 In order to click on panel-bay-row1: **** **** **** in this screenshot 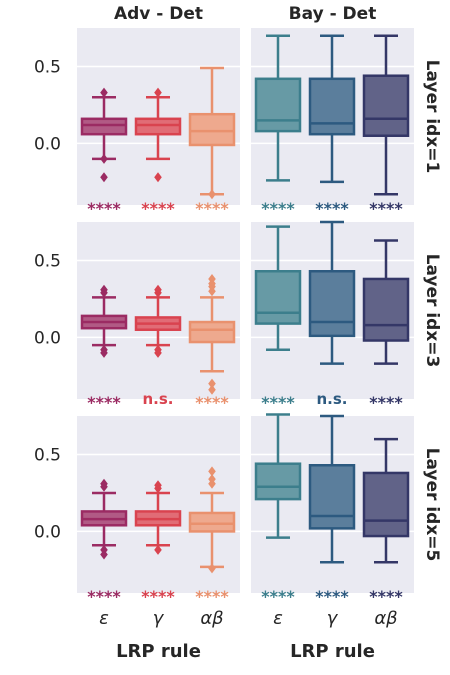, I will do `click(332, 123)`.